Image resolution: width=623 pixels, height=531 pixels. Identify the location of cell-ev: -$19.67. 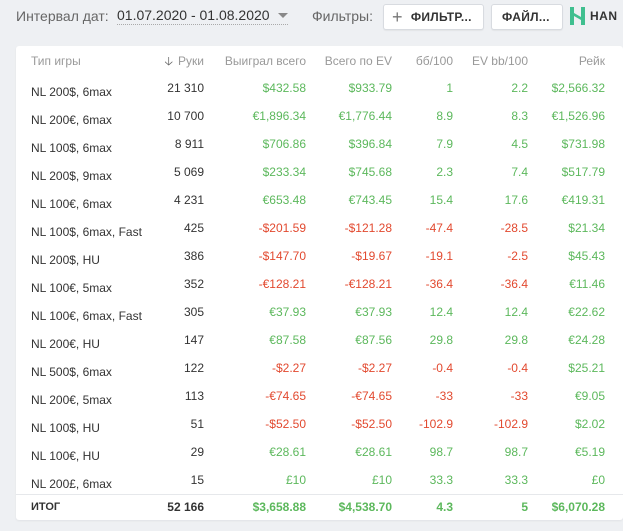
(371, 256).